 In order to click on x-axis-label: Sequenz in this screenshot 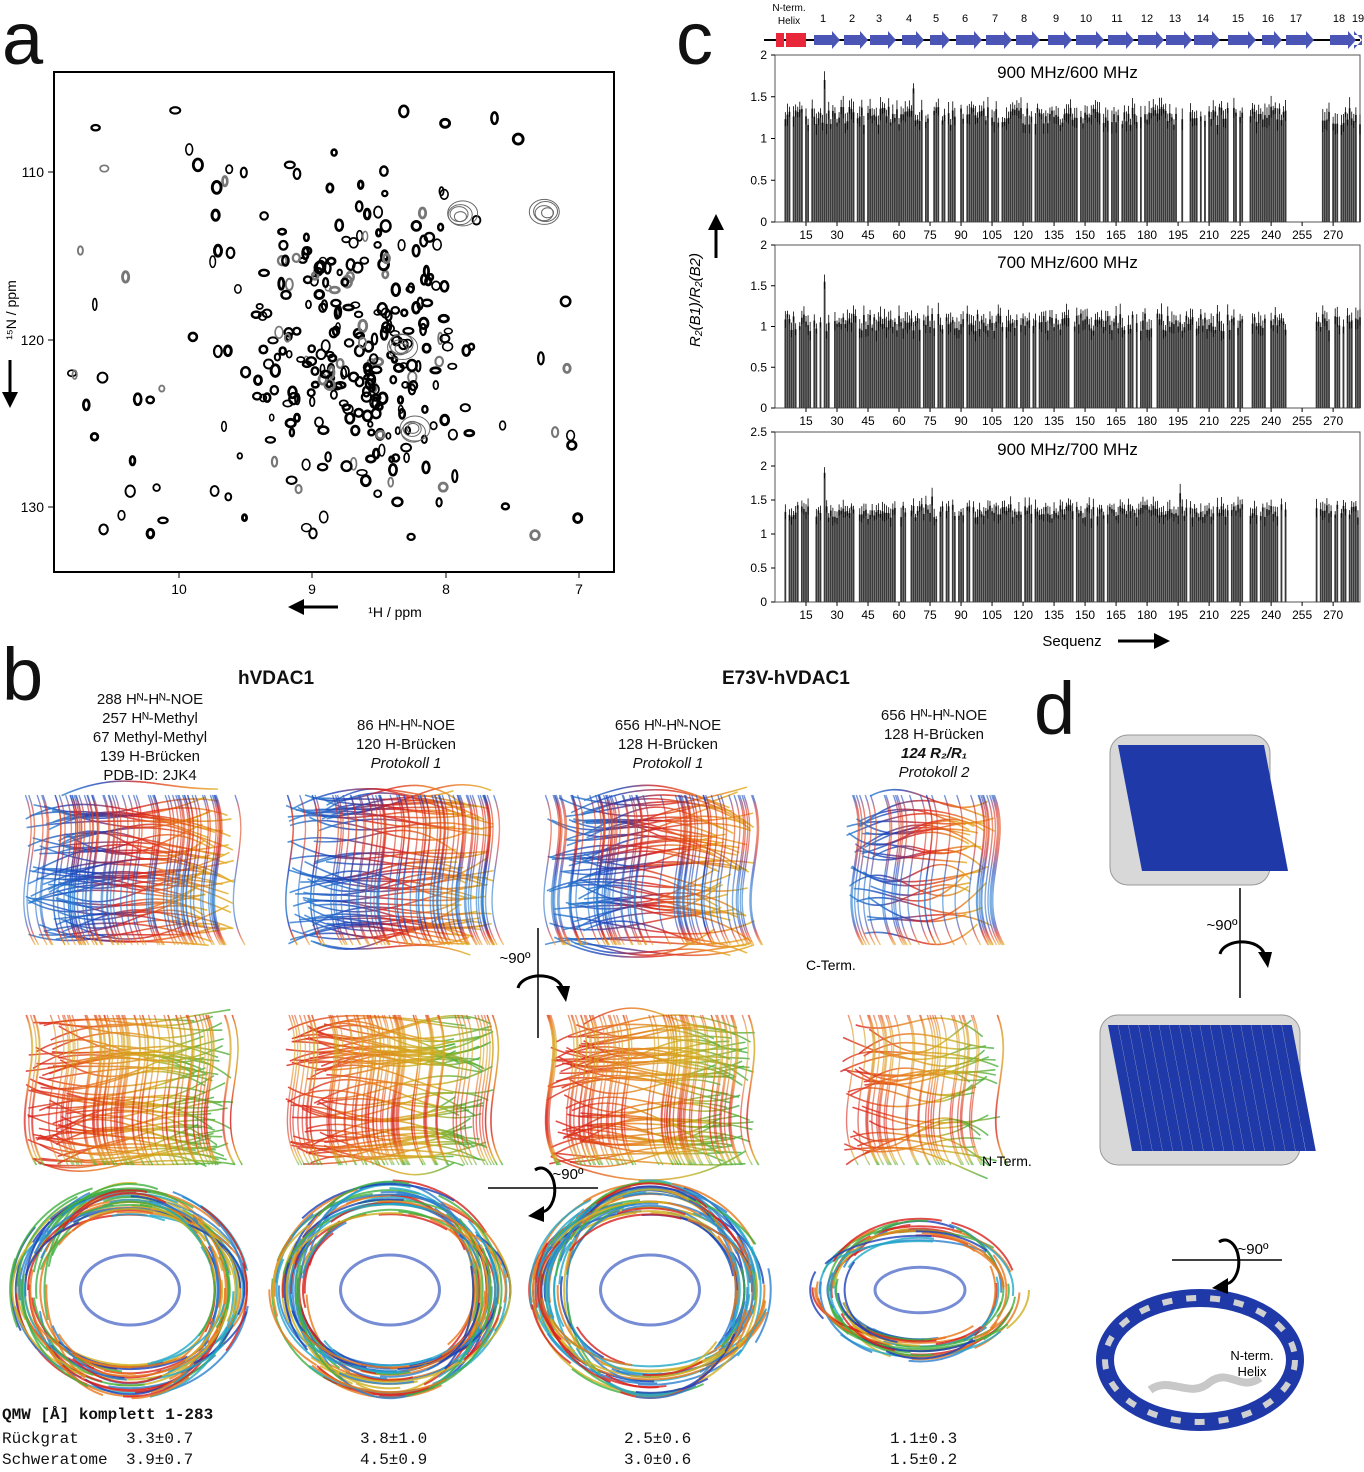, I will do `click(1071, 641)`.